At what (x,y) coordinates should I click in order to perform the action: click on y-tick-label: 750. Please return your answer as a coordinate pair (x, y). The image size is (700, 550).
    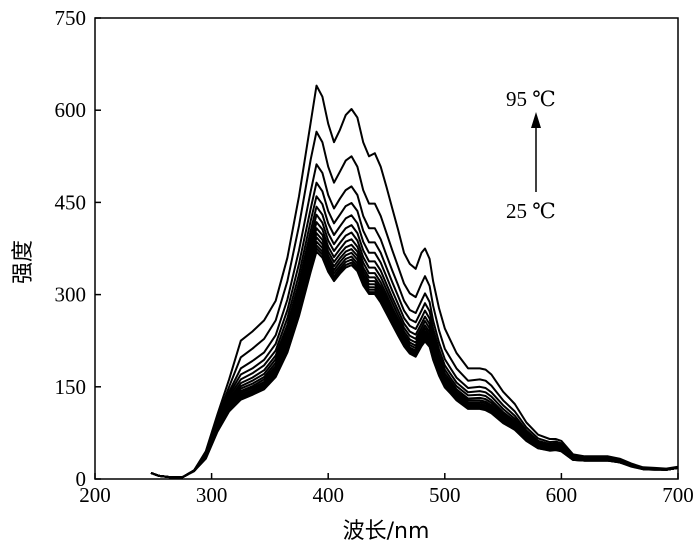
    Looking at the image, I should click on (71, 18).